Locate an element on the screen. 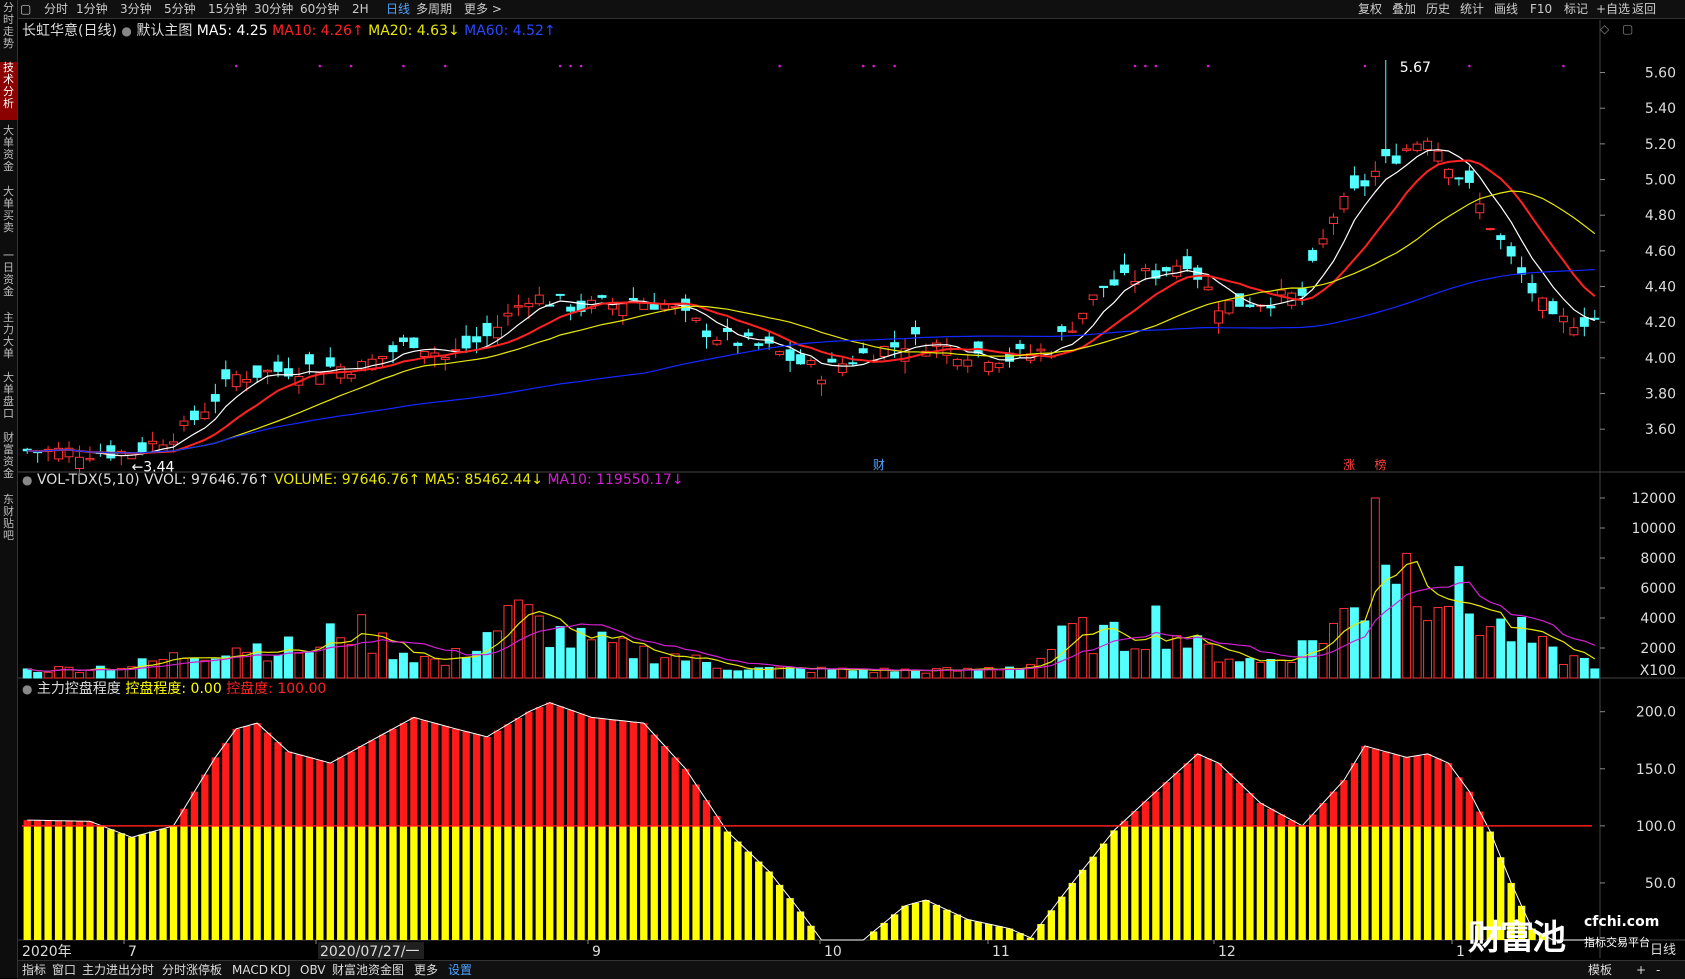  bottom-tab-4: MACD is located at coordinates (250, 970).